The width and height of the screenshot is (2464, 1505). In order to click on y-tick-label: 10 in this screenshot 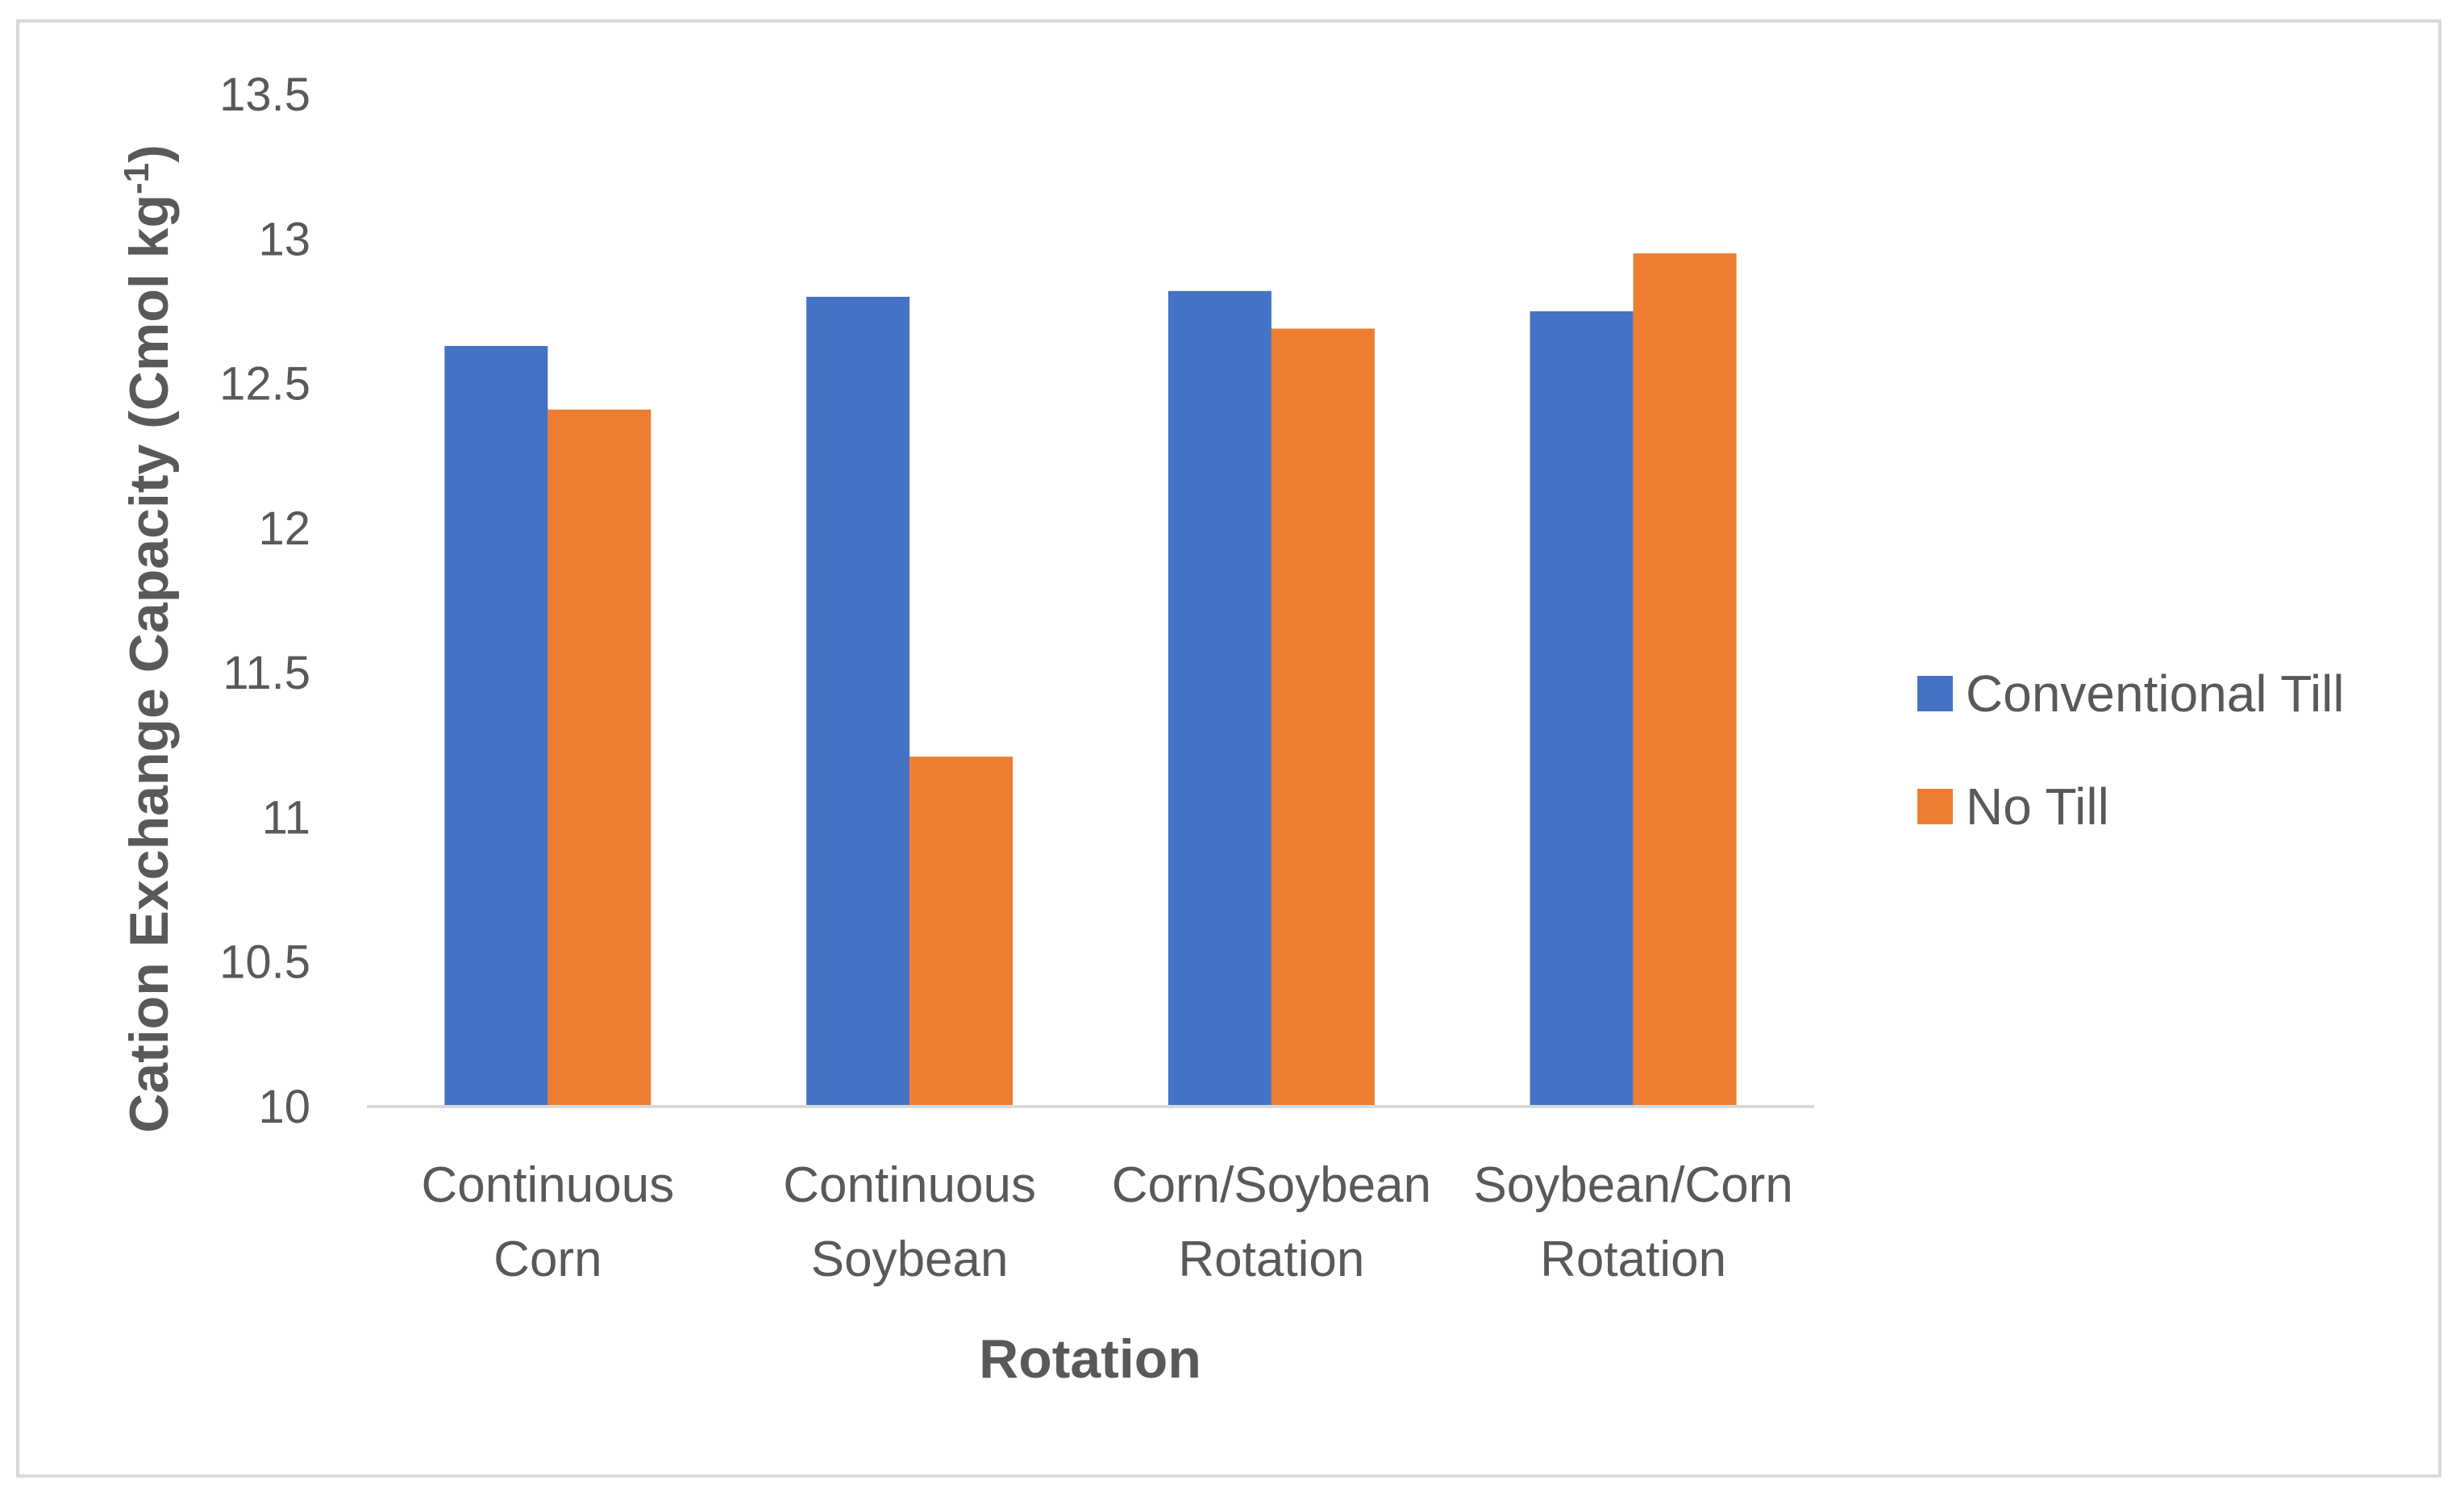, I will do `click(284, 1107)`.